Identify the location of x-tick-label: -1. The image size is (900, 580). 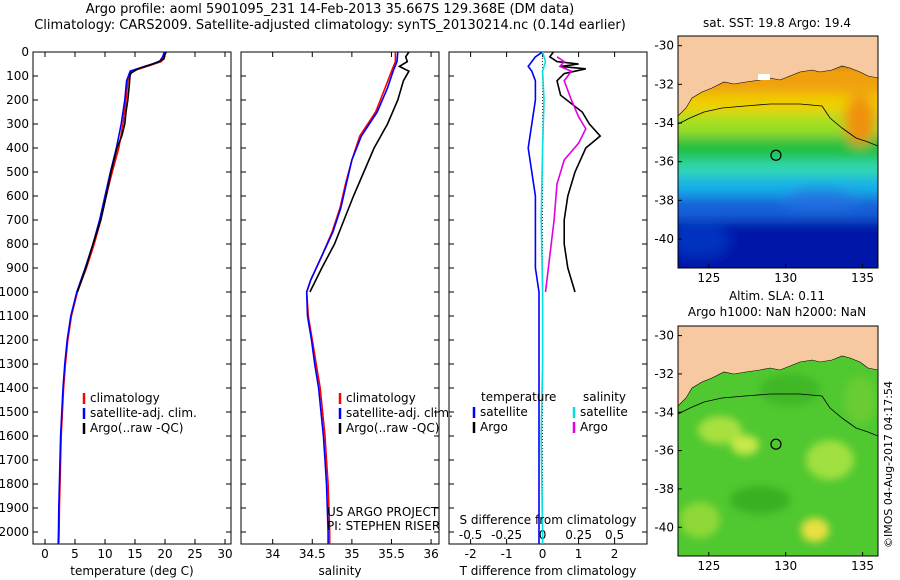
(507, 554).